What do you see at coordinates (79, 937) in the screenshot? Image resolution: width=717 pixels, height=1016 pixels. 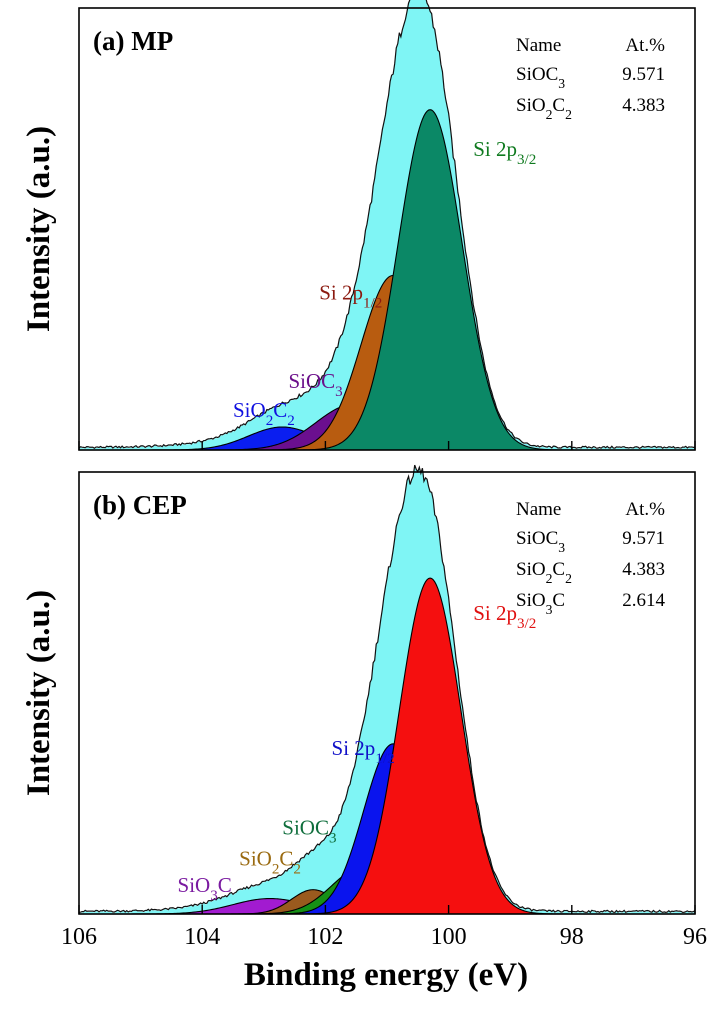 I see `x-tick-label: 106` at bounding box center [79, 937].